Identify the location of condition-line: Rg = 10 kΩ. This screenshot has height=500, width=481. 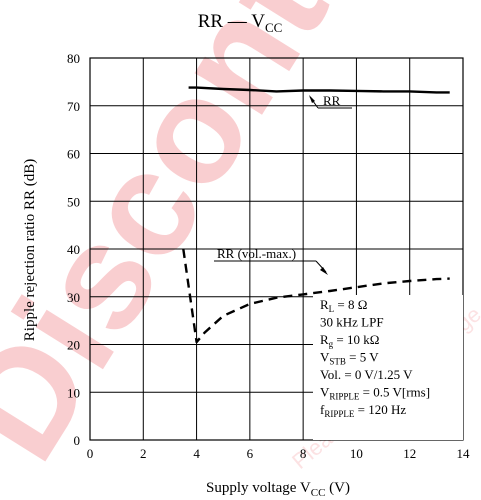
(349, 340).